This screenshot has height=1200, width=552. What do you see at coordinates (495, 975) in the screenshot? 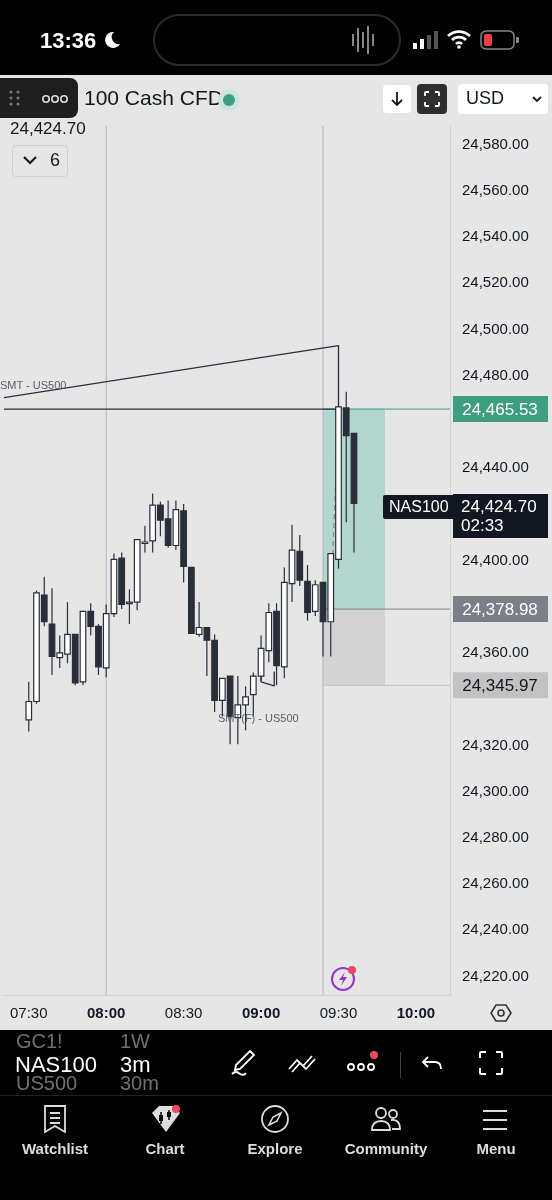
I see `y-tick-label: 24,220.00` at bounding box center [495, 975].